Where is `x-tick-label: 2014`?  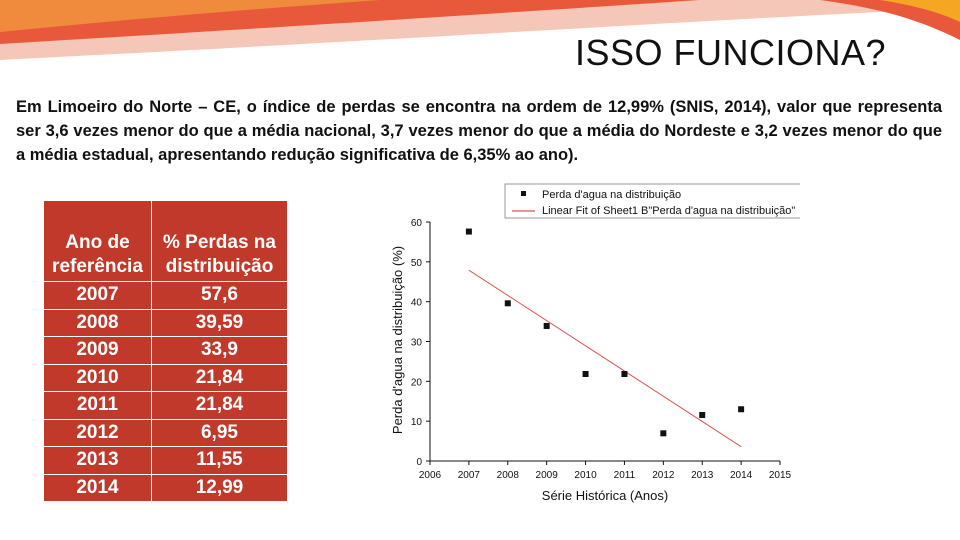 x-tick-label: 2014 is located at coordinates (741, 475).